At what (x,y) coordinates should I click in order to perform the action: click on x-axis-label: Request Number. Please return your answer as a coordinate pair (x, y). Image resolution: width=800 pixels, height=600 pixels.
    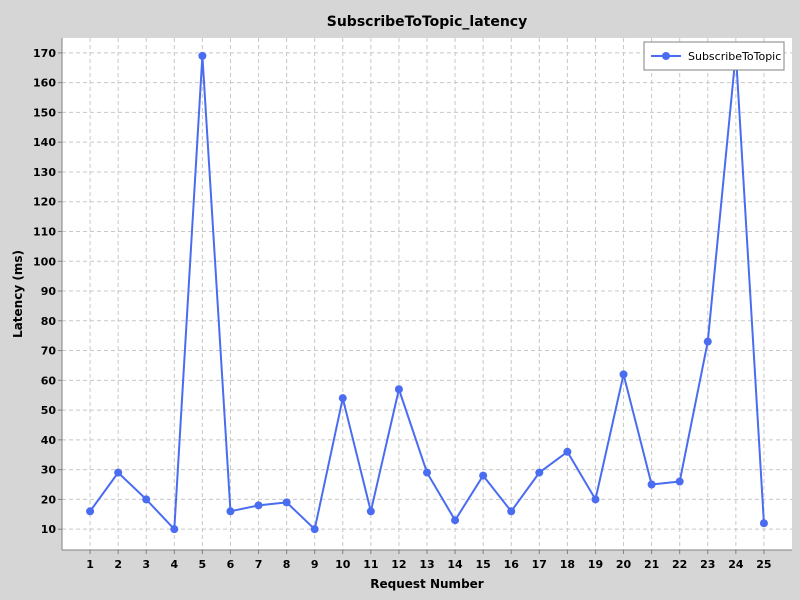
    Looking at the image, I should click on (427, 584).